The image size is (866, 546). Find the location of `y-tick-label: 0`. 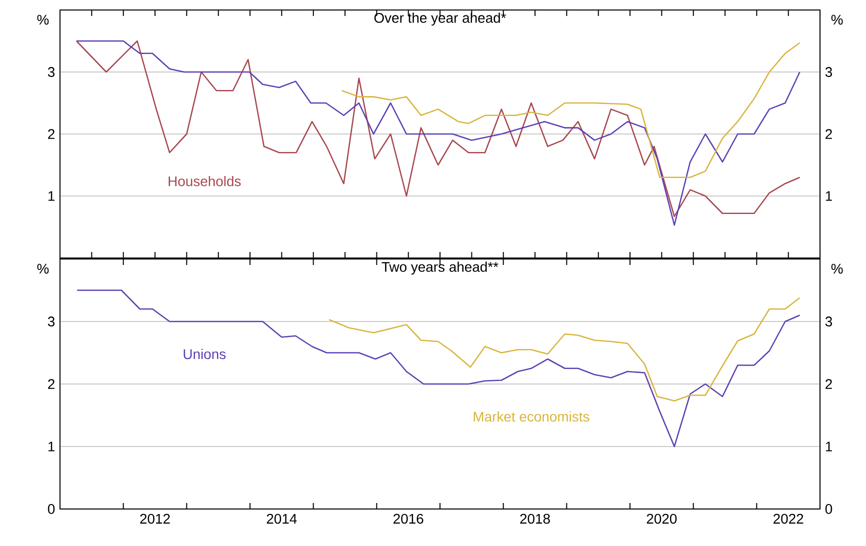

y-tick-label: 0 is located at coordinates (51, 509).